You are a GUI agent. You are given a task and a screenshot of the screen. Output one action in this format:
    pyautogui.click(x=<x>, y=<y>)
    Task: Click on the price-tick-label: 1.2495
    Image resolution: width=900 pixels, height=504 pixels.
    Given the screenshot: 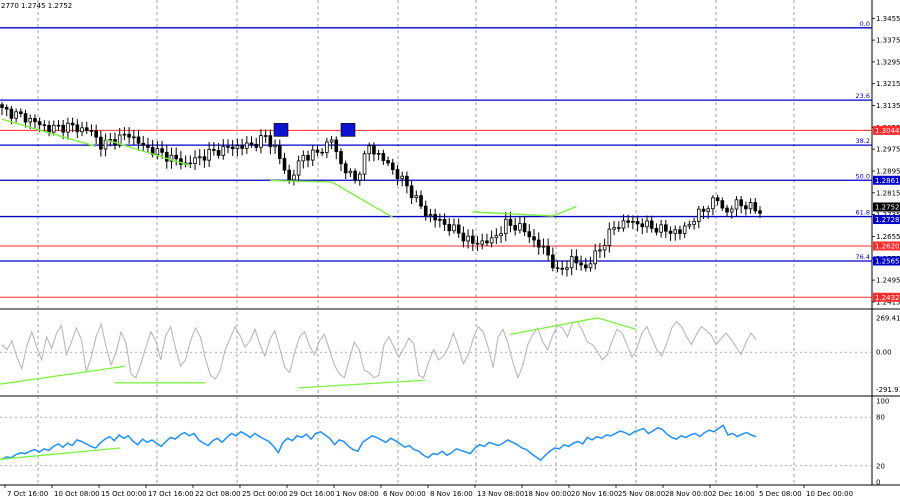 What is the action you would take?
    pyautogui.click(x=888, y=281)
    